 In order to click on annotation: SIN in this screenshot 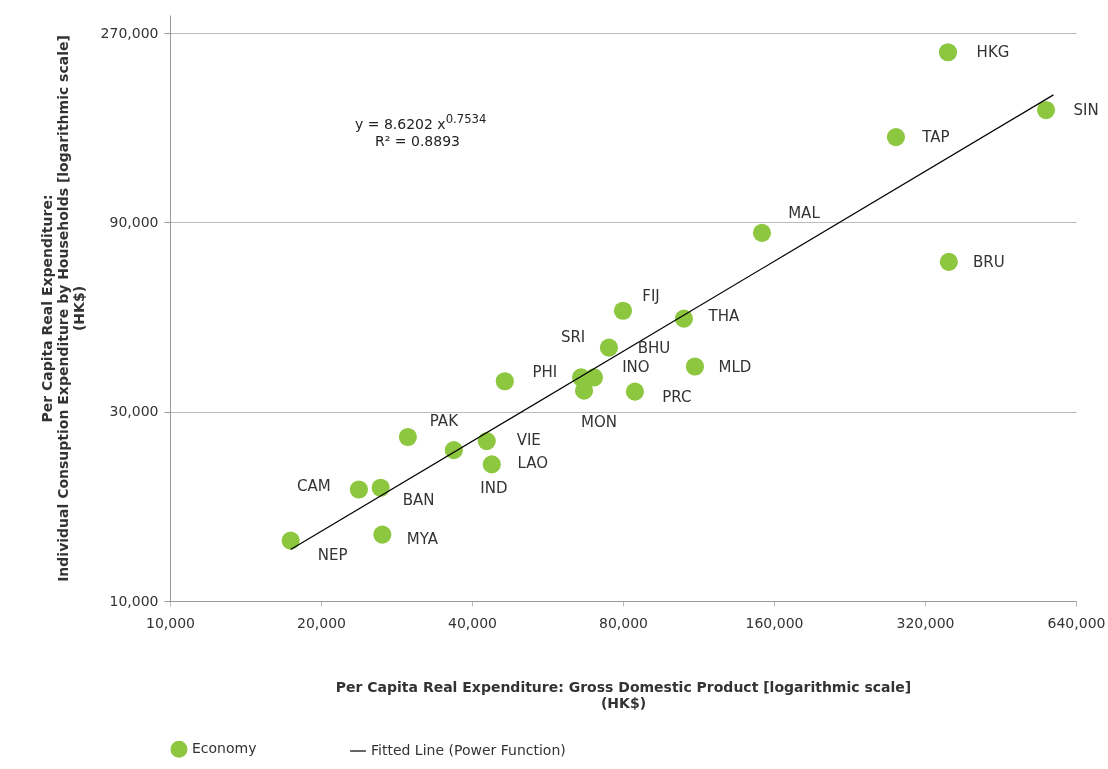, I will do `click(1086, 110)`.